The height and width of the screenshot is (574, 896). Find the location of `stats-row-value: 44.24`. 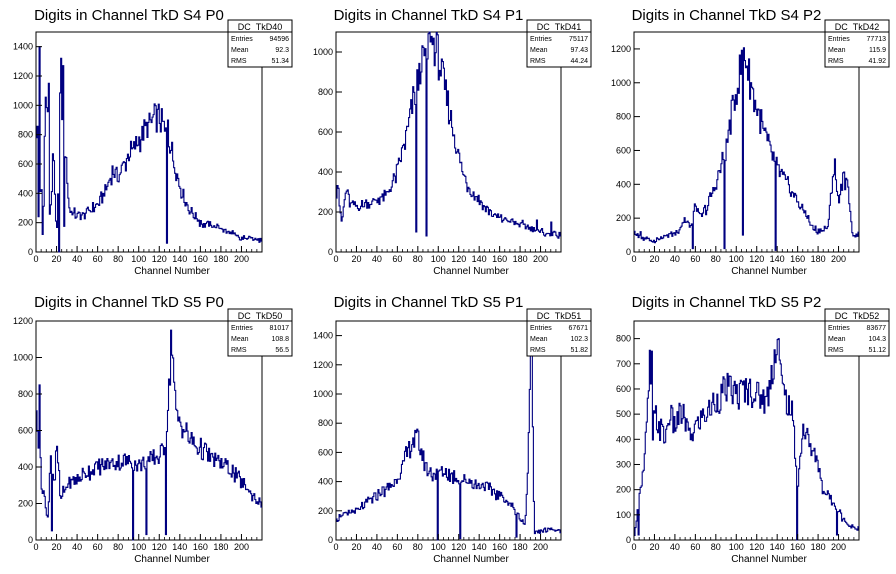

stats-row-value: 44.24 is located at coordinates (579, 61).